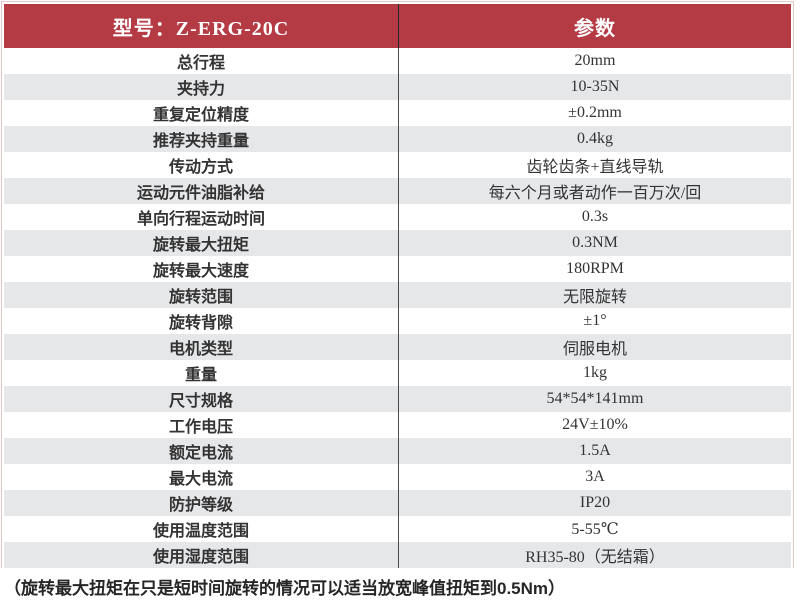 The width and height of the screenshot is (800, 612). I want to click on spec-value: 1.5A, so click(595, 450).